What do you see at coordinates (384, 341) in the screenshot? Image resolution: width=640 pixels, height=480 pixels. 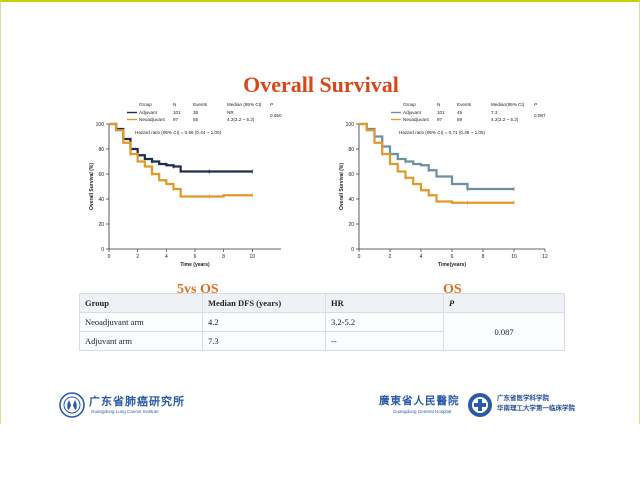 I see `table-cell: --` at bounding box center [384, 341].